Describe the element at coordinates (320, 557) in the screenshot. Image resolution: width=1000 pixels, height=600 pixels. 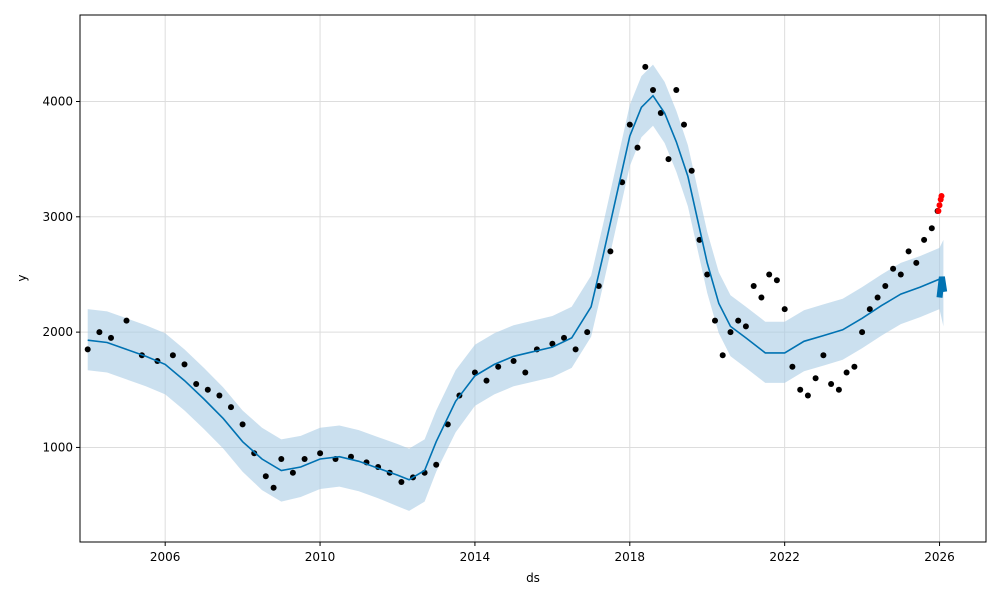
I see `x-tick-label: 2010` at that location.